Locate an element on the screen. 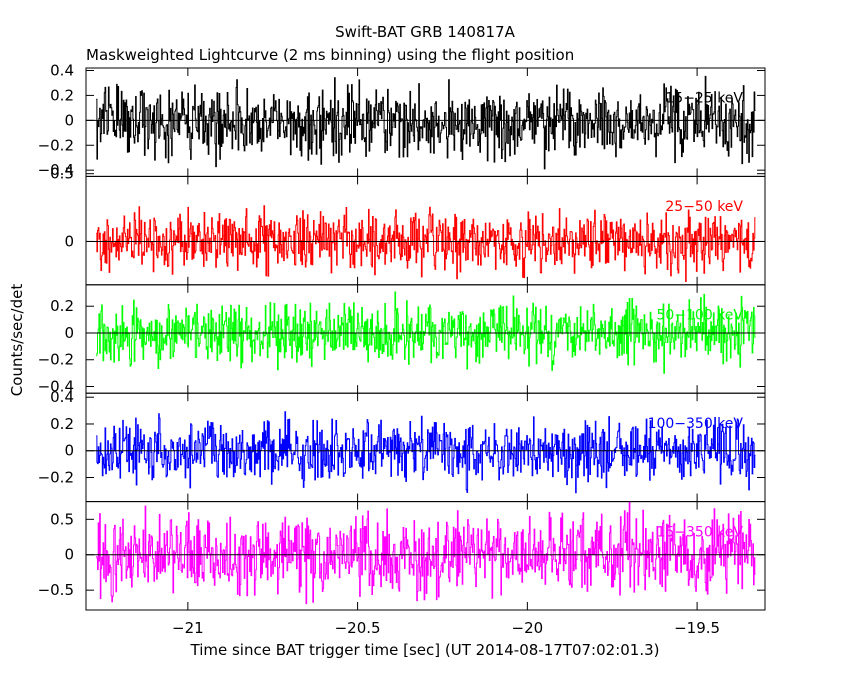  x-tick-label: −19.5 is located at coordinates (697, 628).